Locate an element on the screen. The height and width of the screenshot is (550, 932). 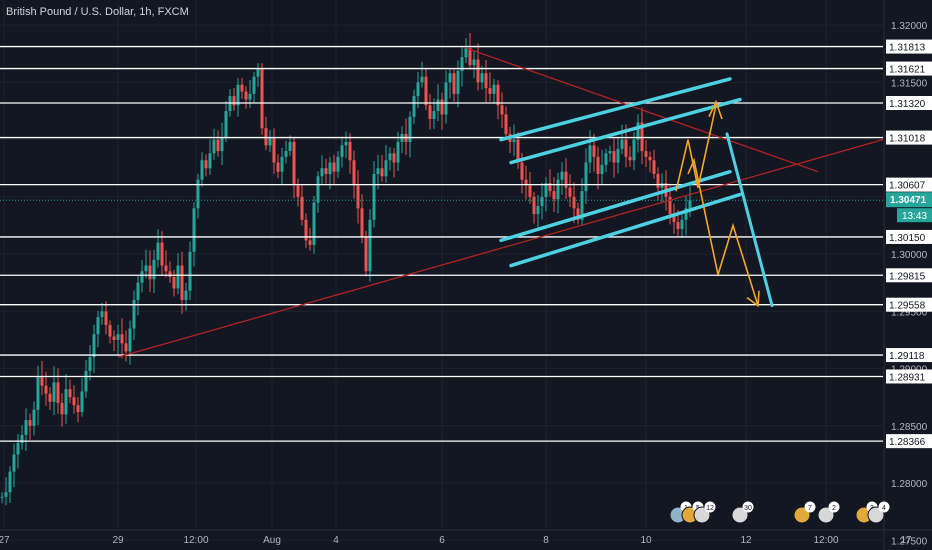
projection-line-down is located at coordinates (749, 220).